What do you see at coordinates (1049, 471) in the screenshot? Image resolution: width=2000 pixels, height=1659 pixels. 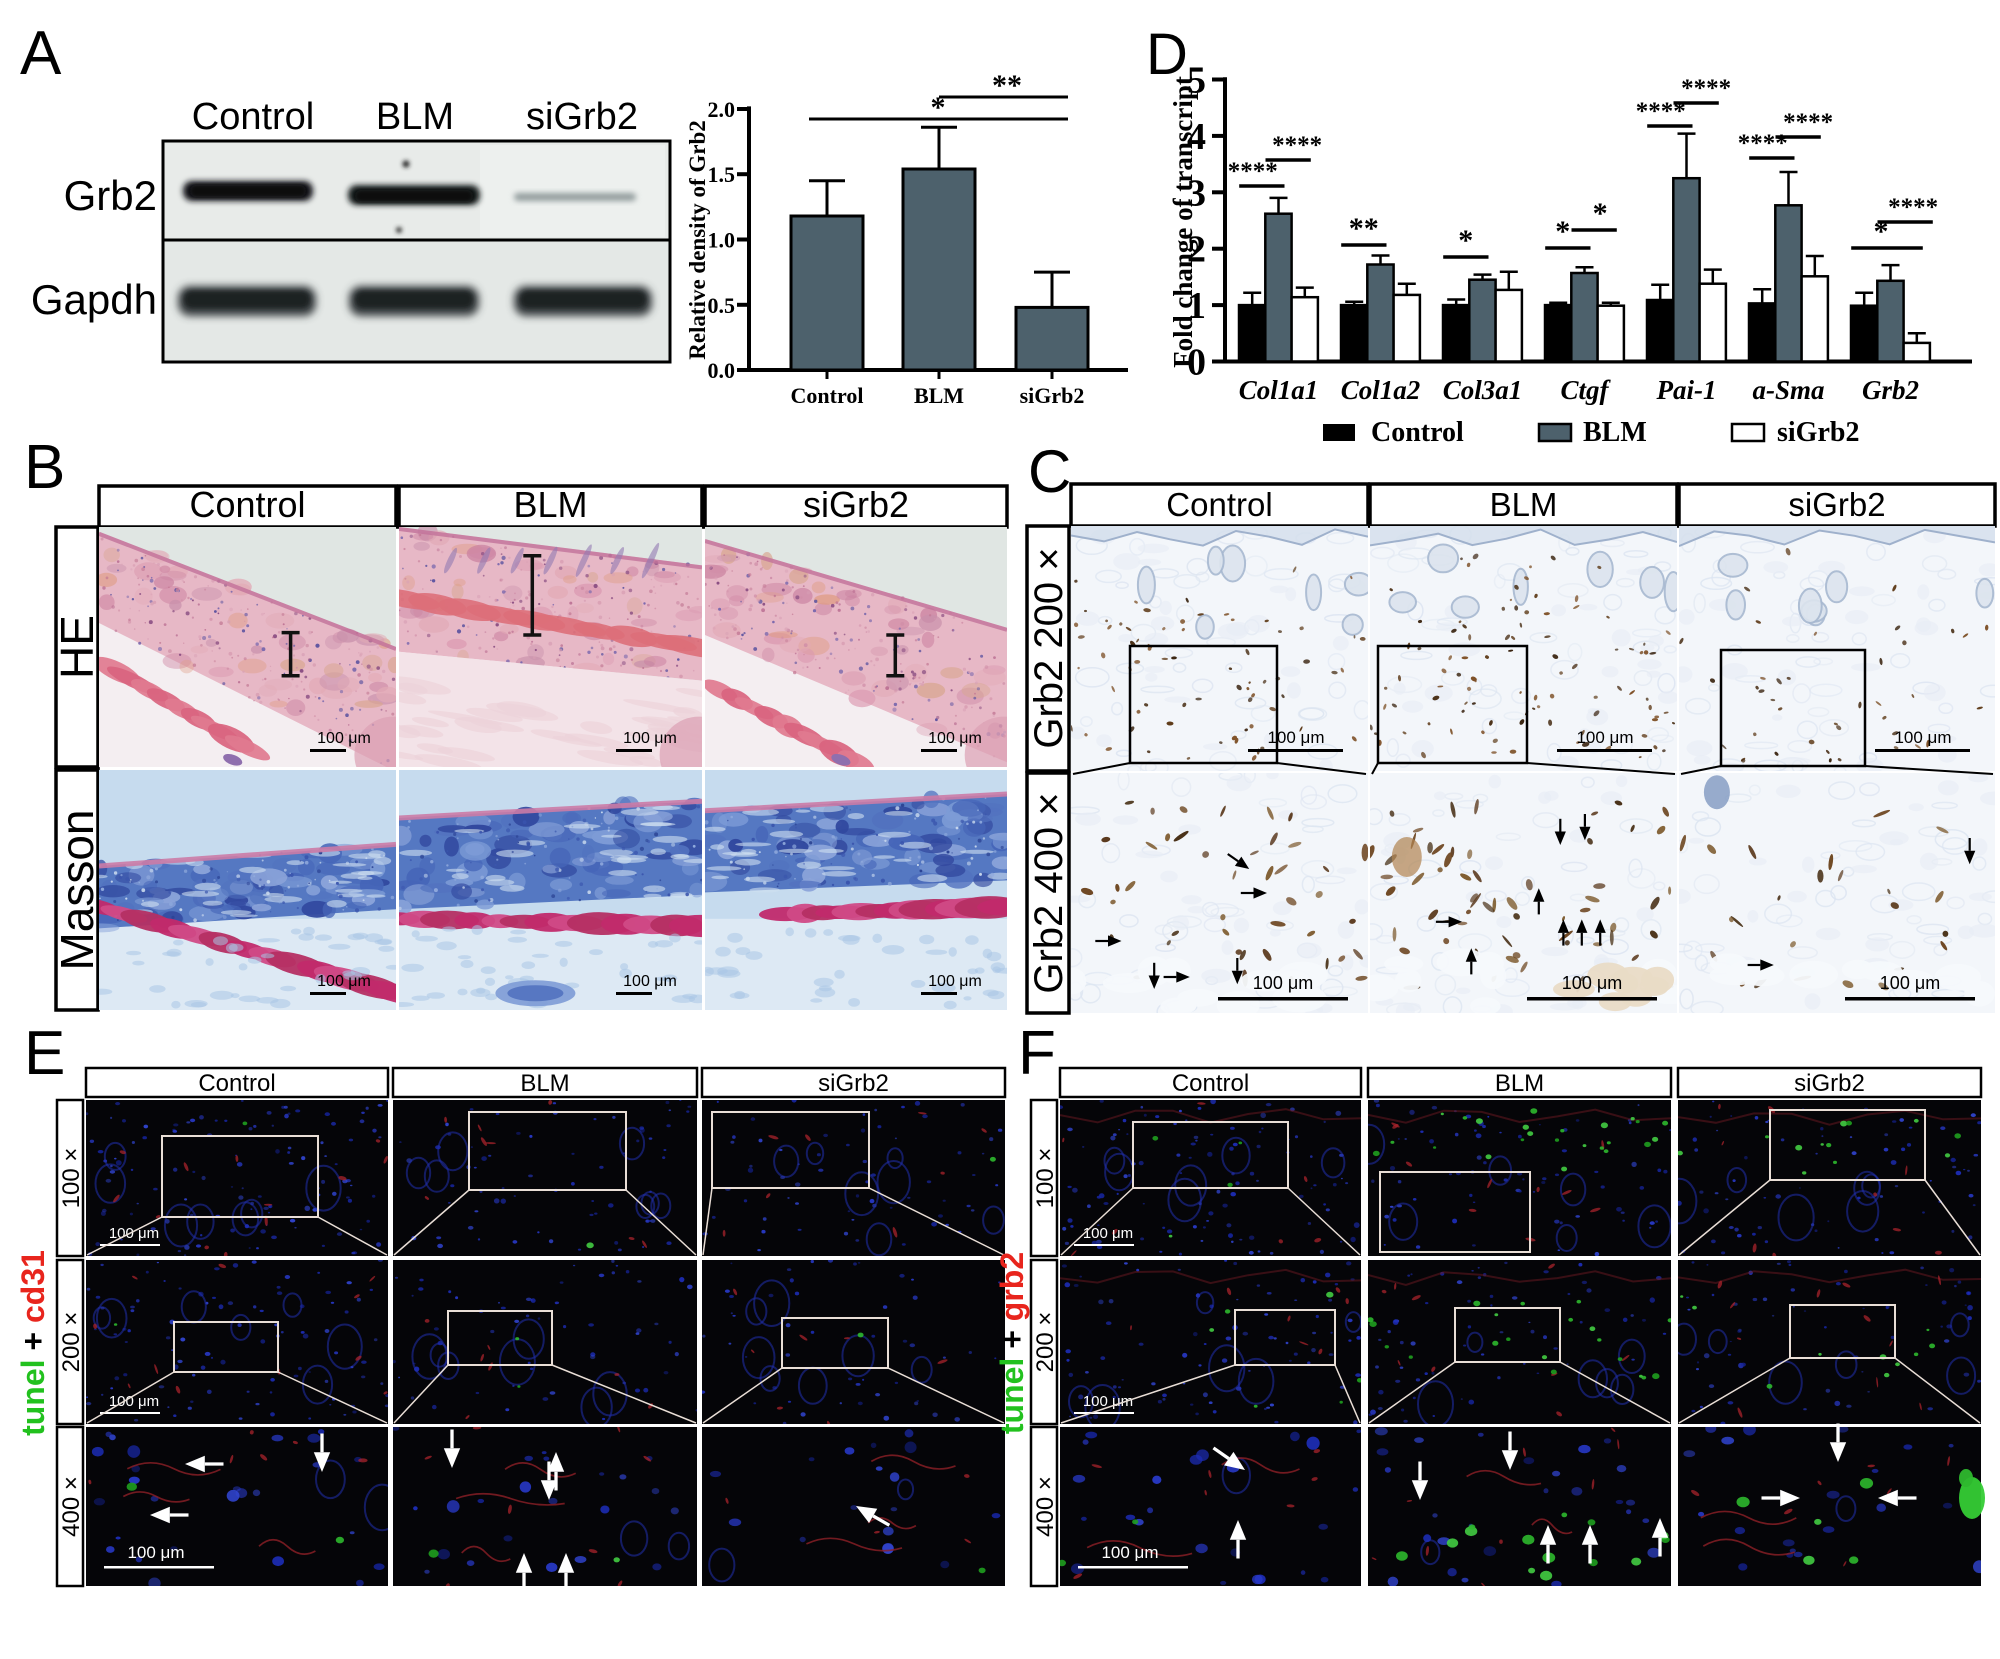 I see `svg-text: C` at bounding box center [1049, 471].